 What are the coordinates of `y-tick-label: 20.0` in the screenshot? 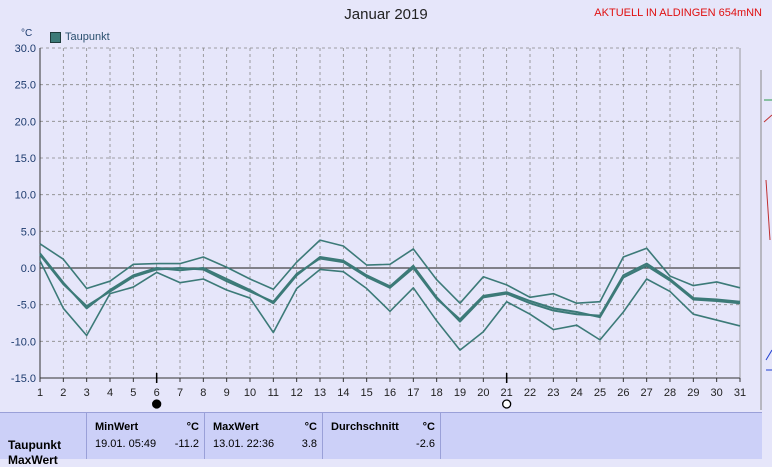 It's located at (25, 122).